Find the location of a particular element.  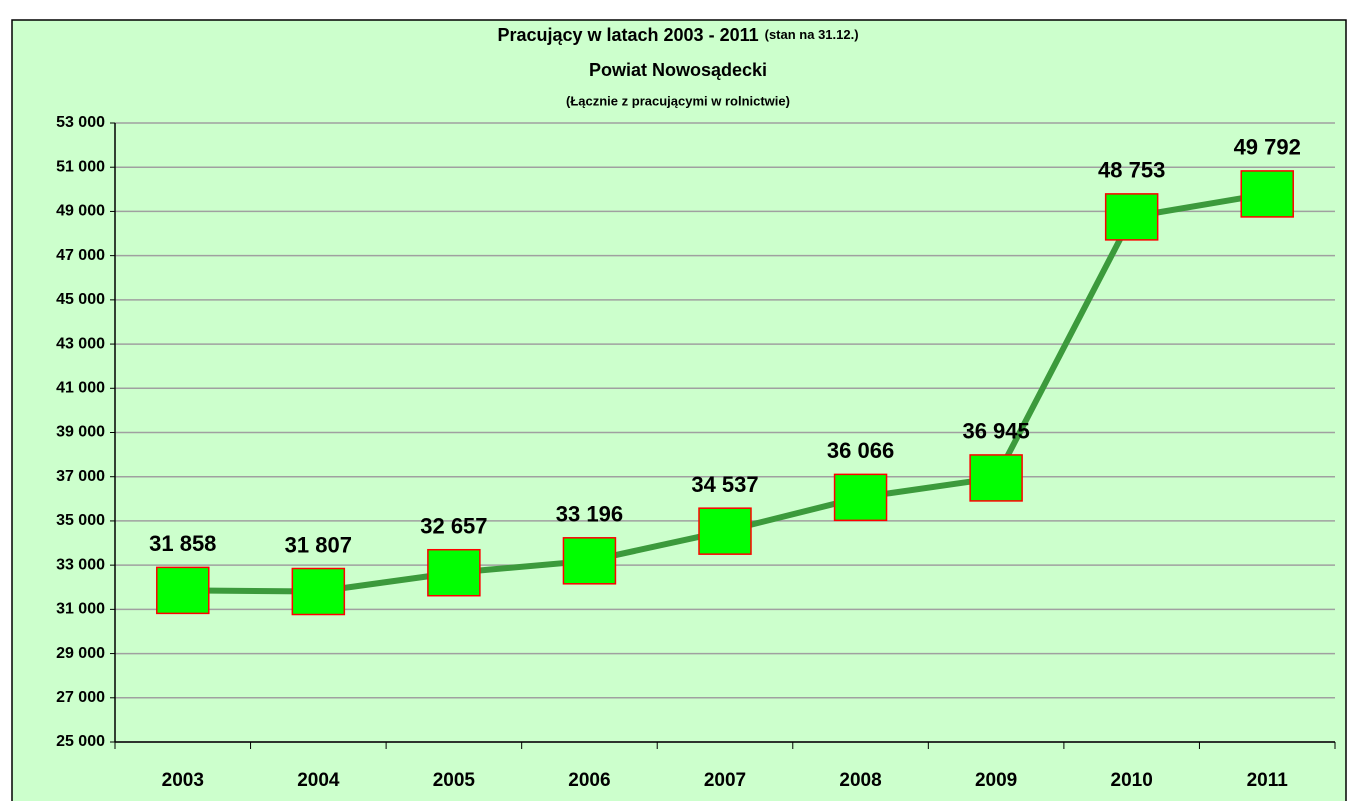

data-label: 49 792 is located at coordinates (1267, 147).